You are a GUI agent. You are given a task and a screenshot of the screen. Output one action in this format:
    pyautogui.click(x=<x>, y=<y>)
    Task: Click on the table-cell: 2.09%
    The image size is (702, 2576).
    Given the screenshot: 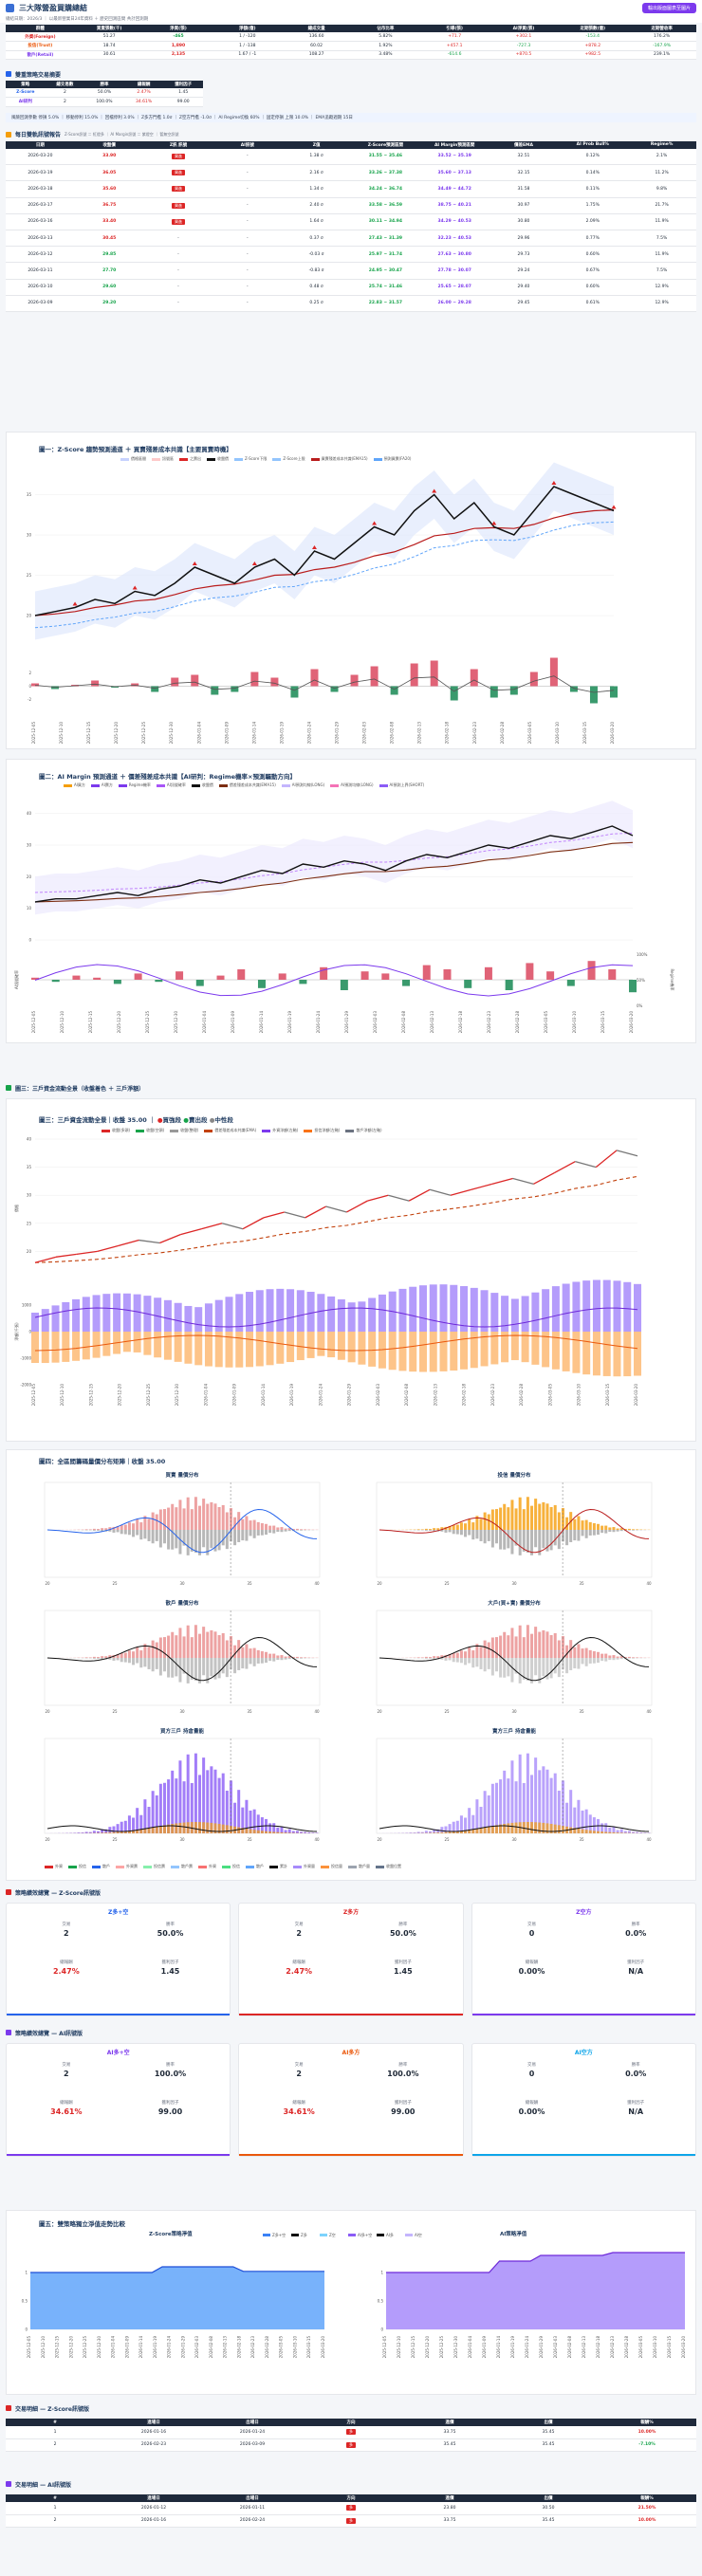 What is the action you would take?
    pyautogui.click(x=593, y=221)
    